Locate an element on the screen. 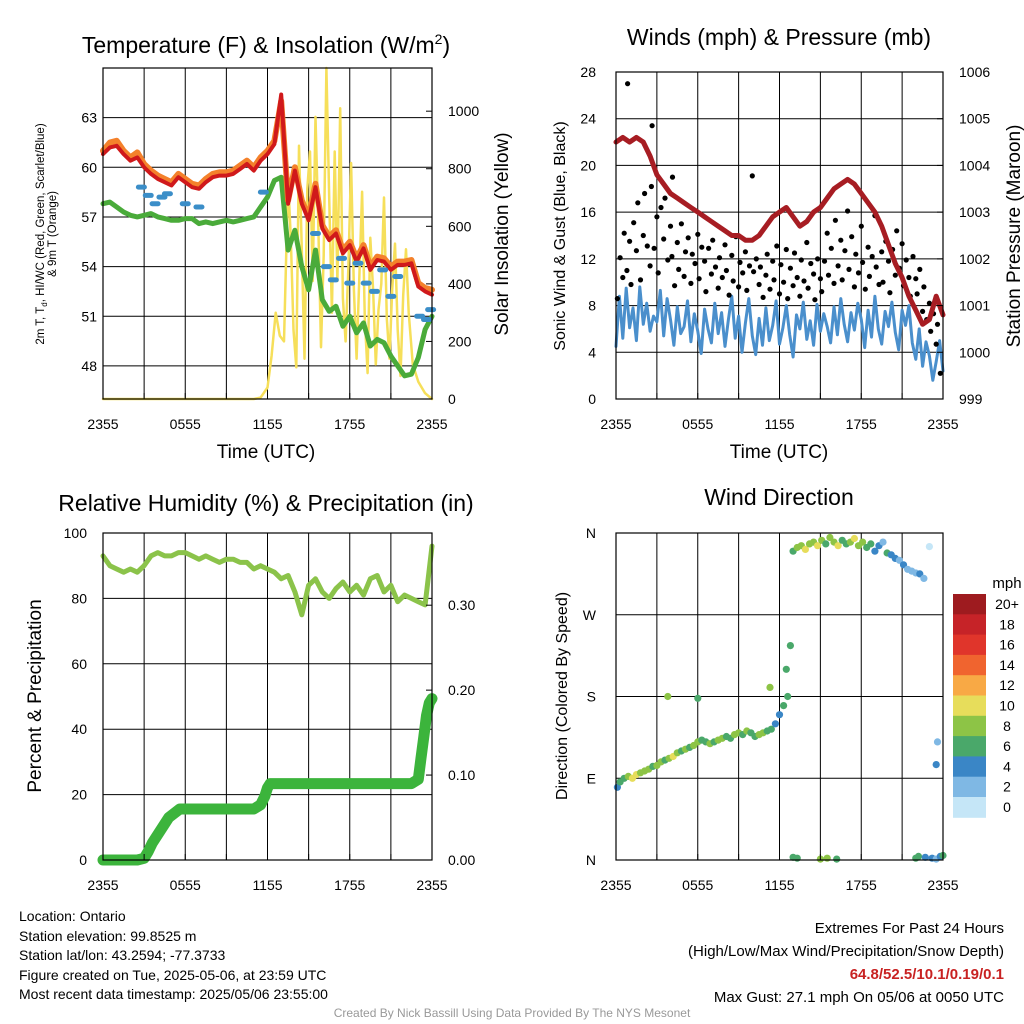 Image resolution: width=1024 pixels, height=1024 pixels. colorbar-label: 14 is located at coordinates (1007, 665).